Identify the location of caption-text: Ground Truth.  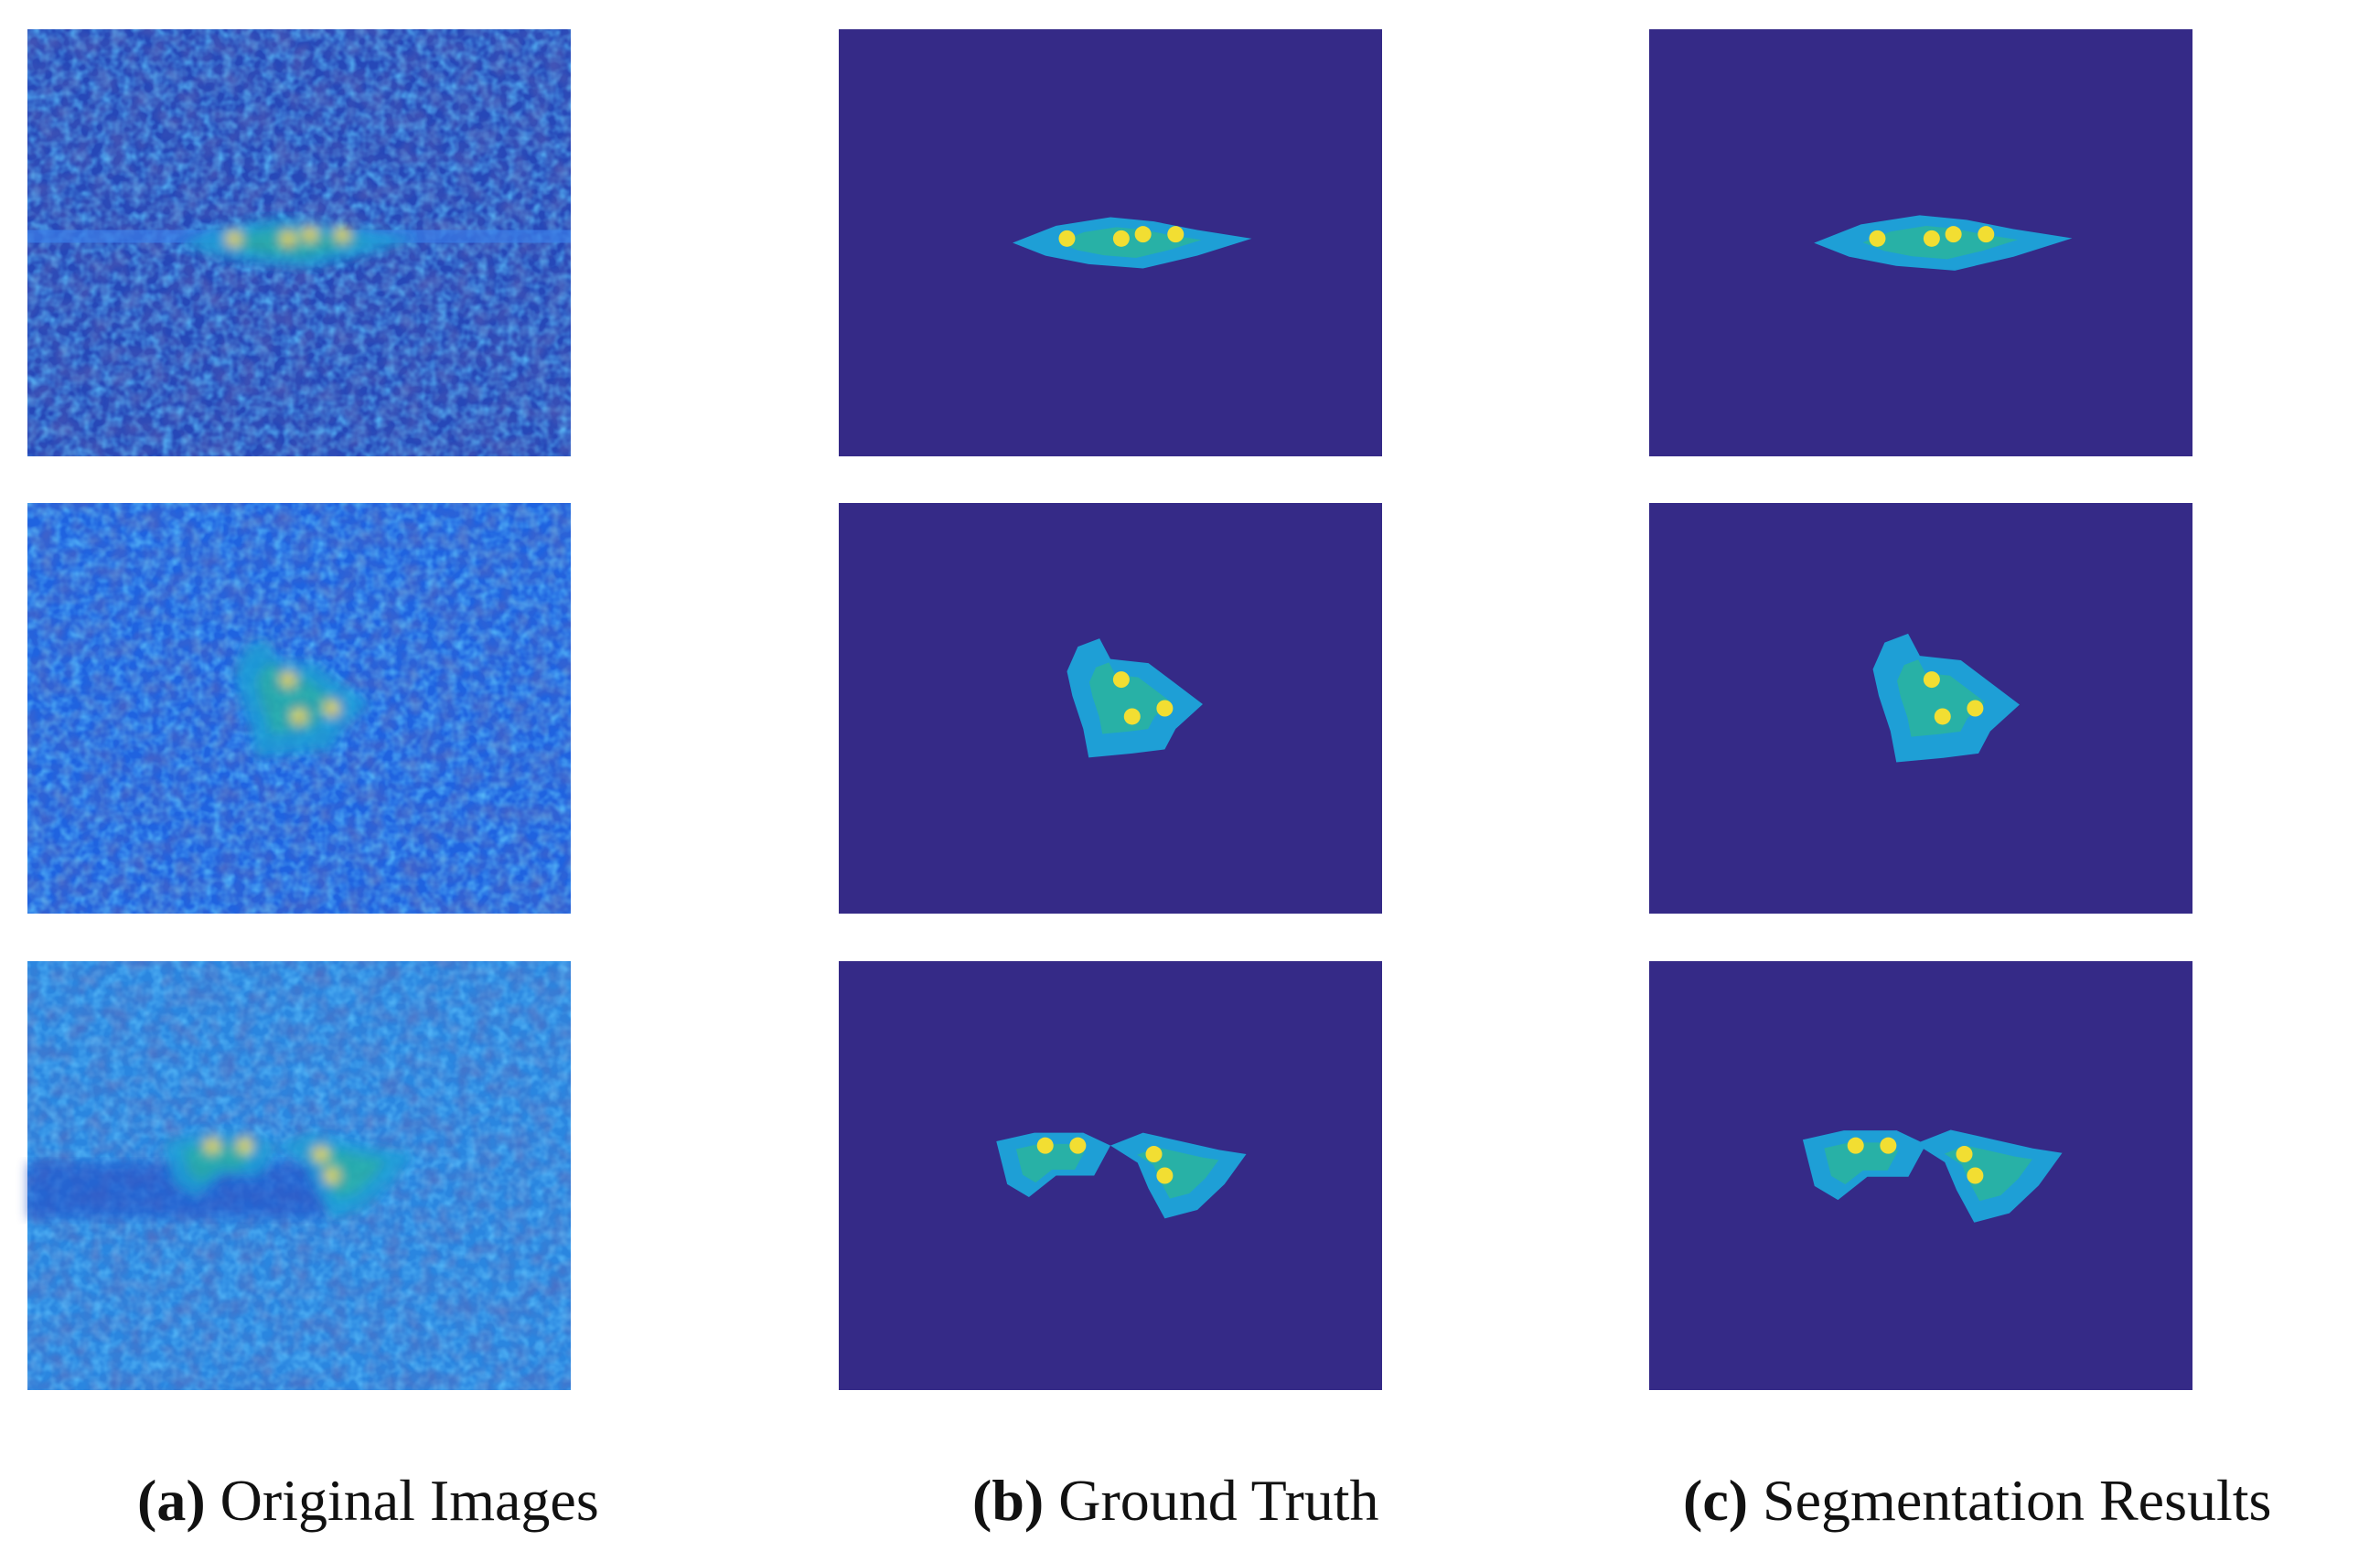
(1218, 1500).